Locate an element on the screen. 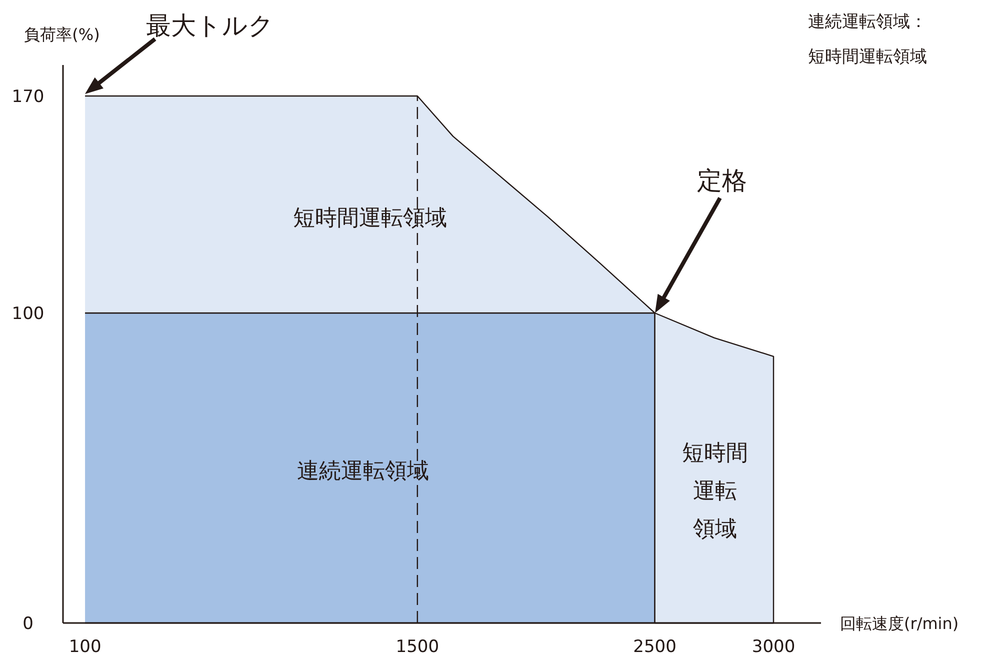  x-tick-label: 3000 is located at coordinates (774, 645).